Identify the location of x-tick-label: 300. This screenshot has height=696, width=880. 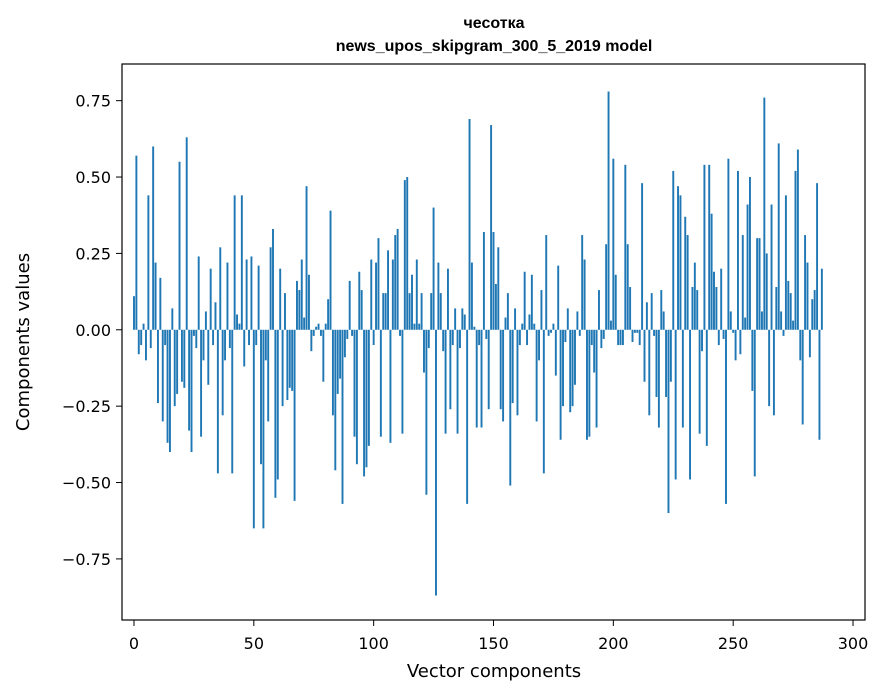
(853, 643).